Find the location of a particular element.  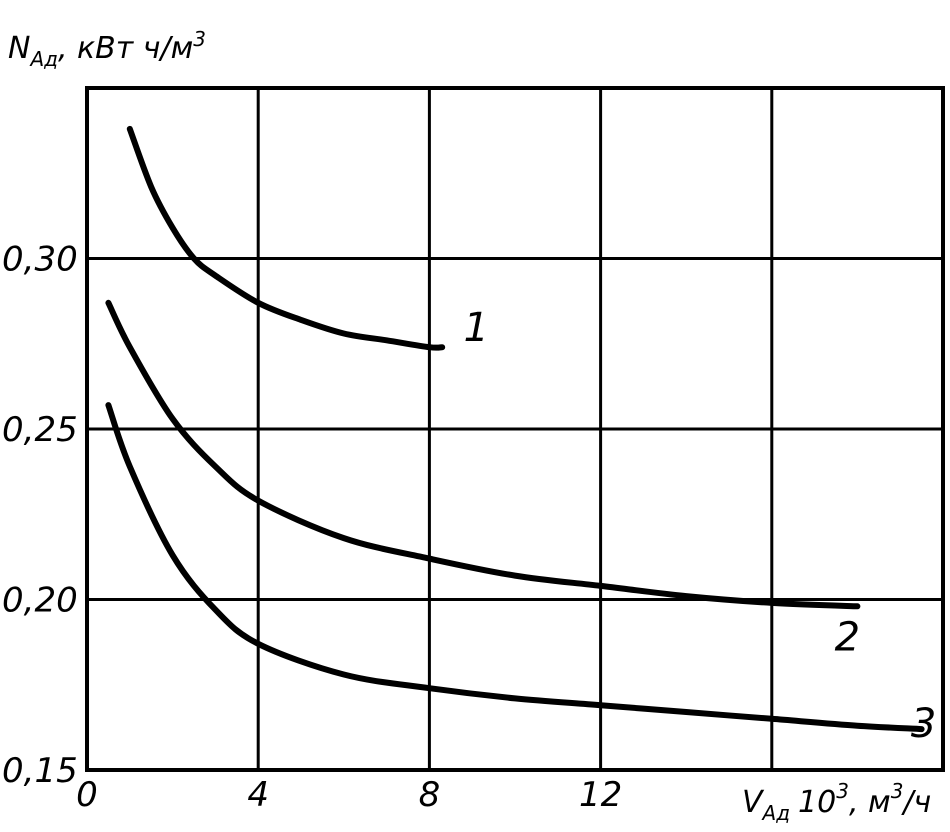

x-tick-label: 4 is located at coordinates (258, 795).